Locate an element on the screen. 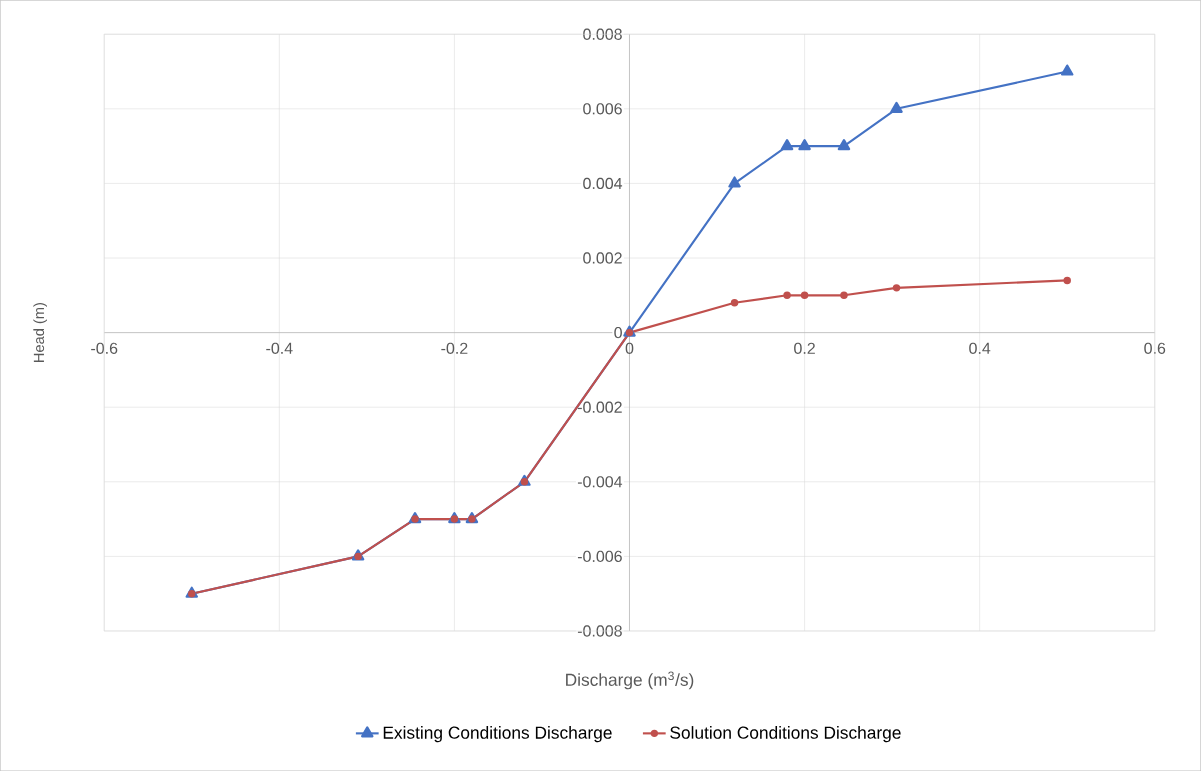 This screenshot has height=771, width=1201. x-tick-label: 0.2 is located at coordinates (804, 348).